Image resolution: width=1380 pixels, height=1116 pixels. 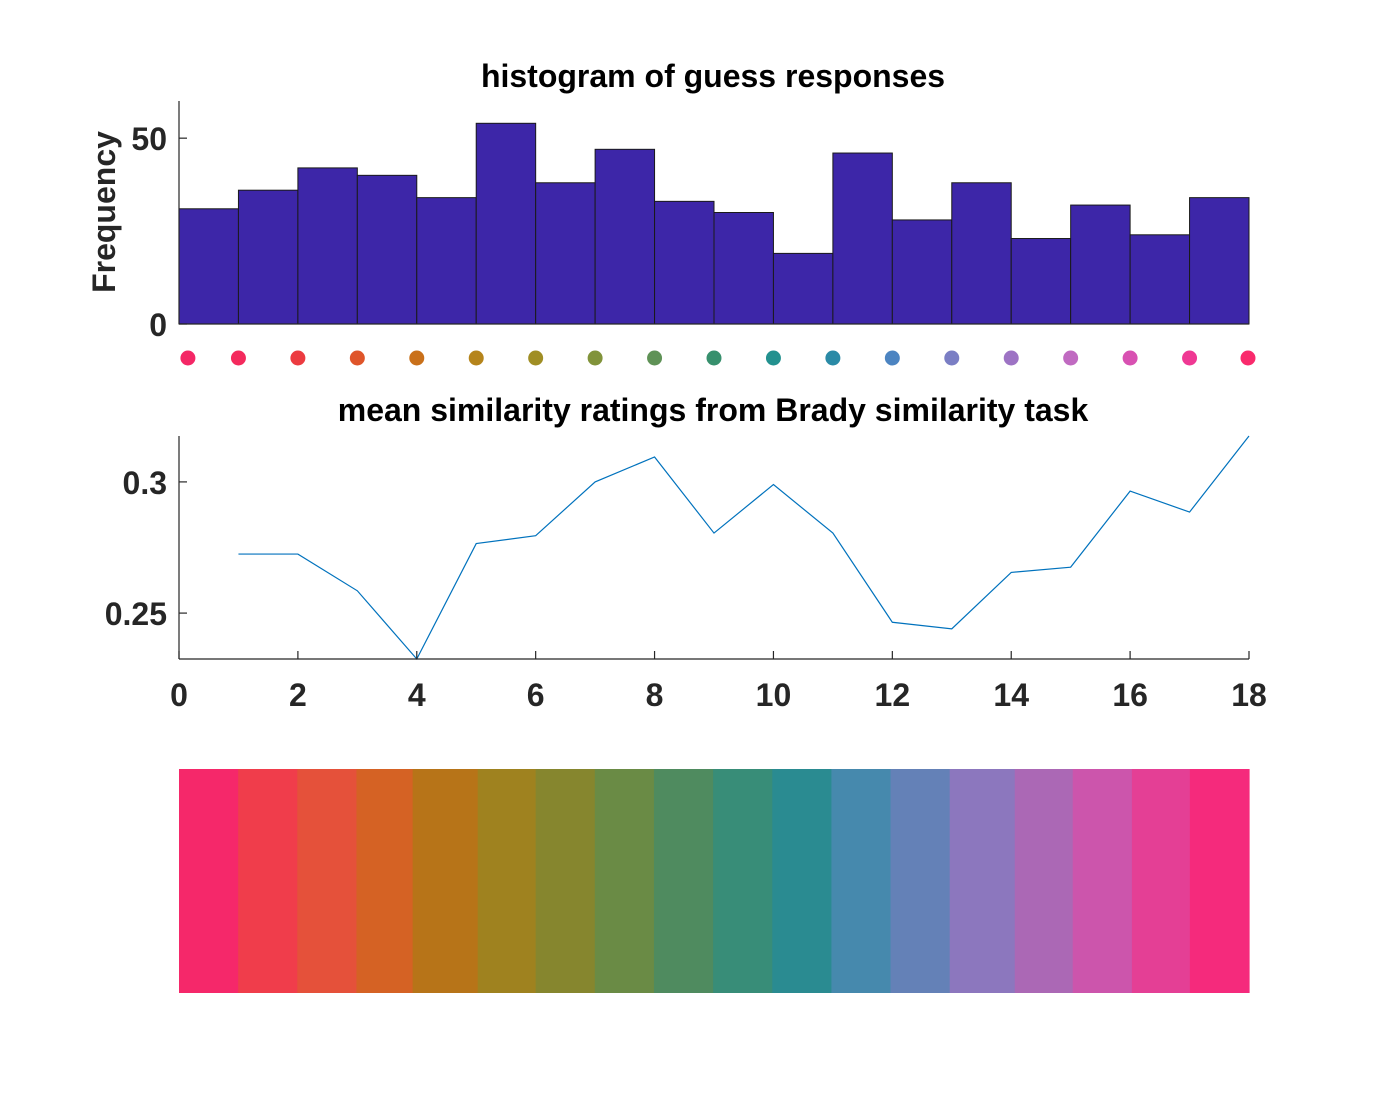 I want to click on histogram-y-axis-label: Frequency, so click(x=104, y=212).